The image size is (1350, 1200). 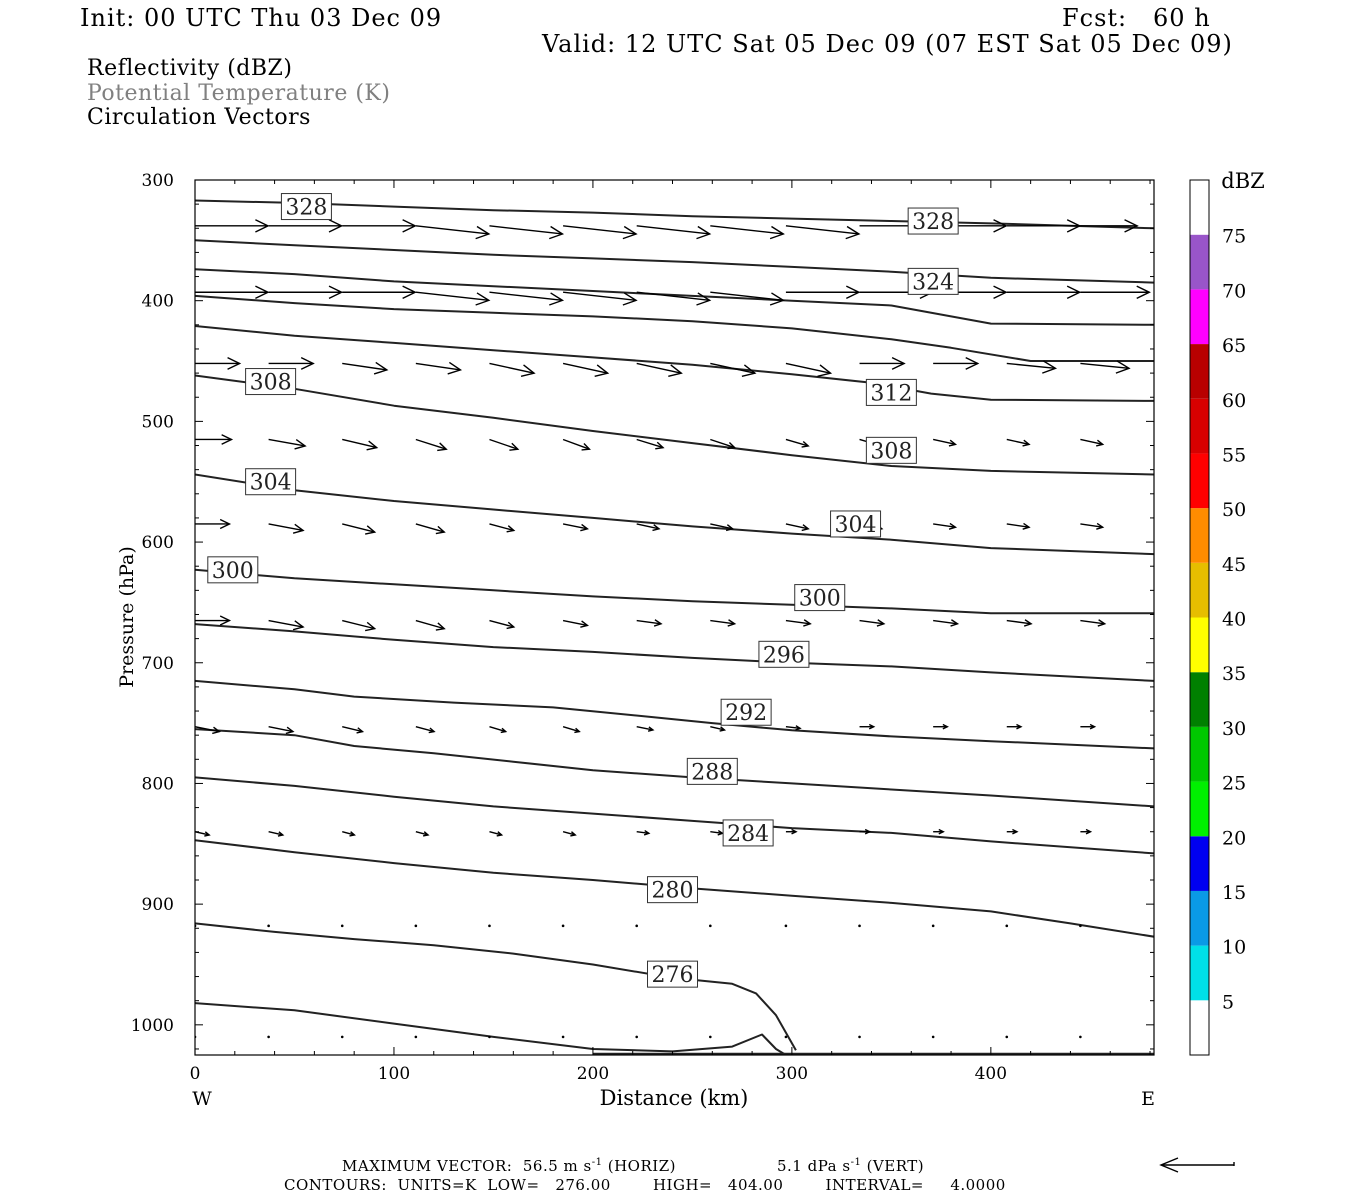 I want to click on y-tick-label: 300, so click(x=158, y=181).